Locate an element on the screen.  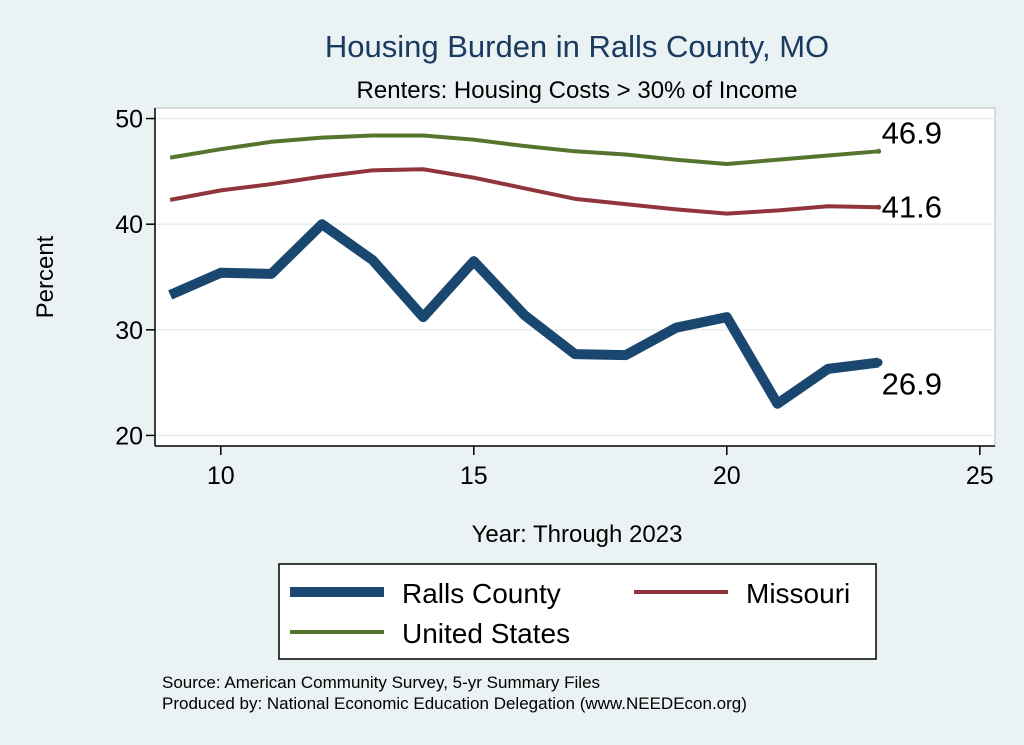
series-endpoint-missouri is located at coordinates (879, 207).